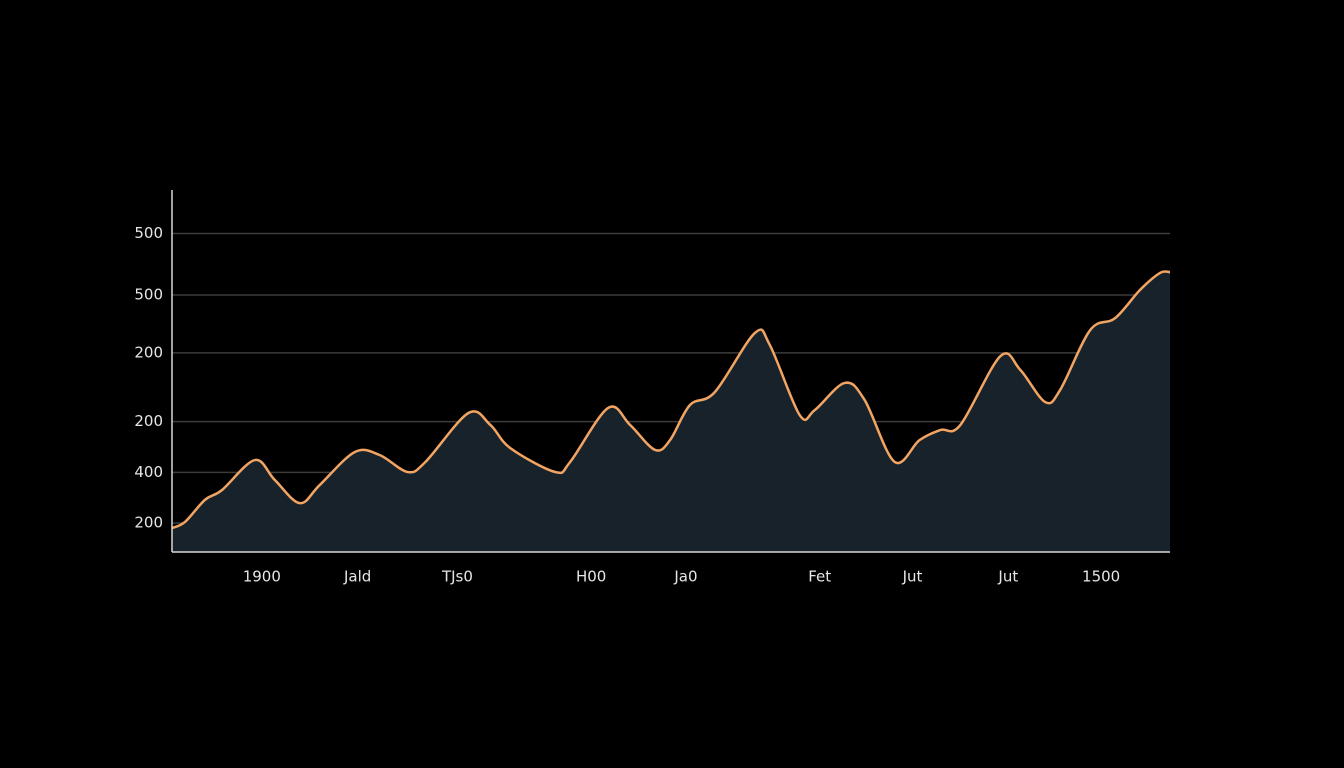 This screenshot has width=1344, height=768. What do you see at coordinates (148, 472) in the screenshot?
I see `y-tick-label: 400` at bounding box center [148, 472].